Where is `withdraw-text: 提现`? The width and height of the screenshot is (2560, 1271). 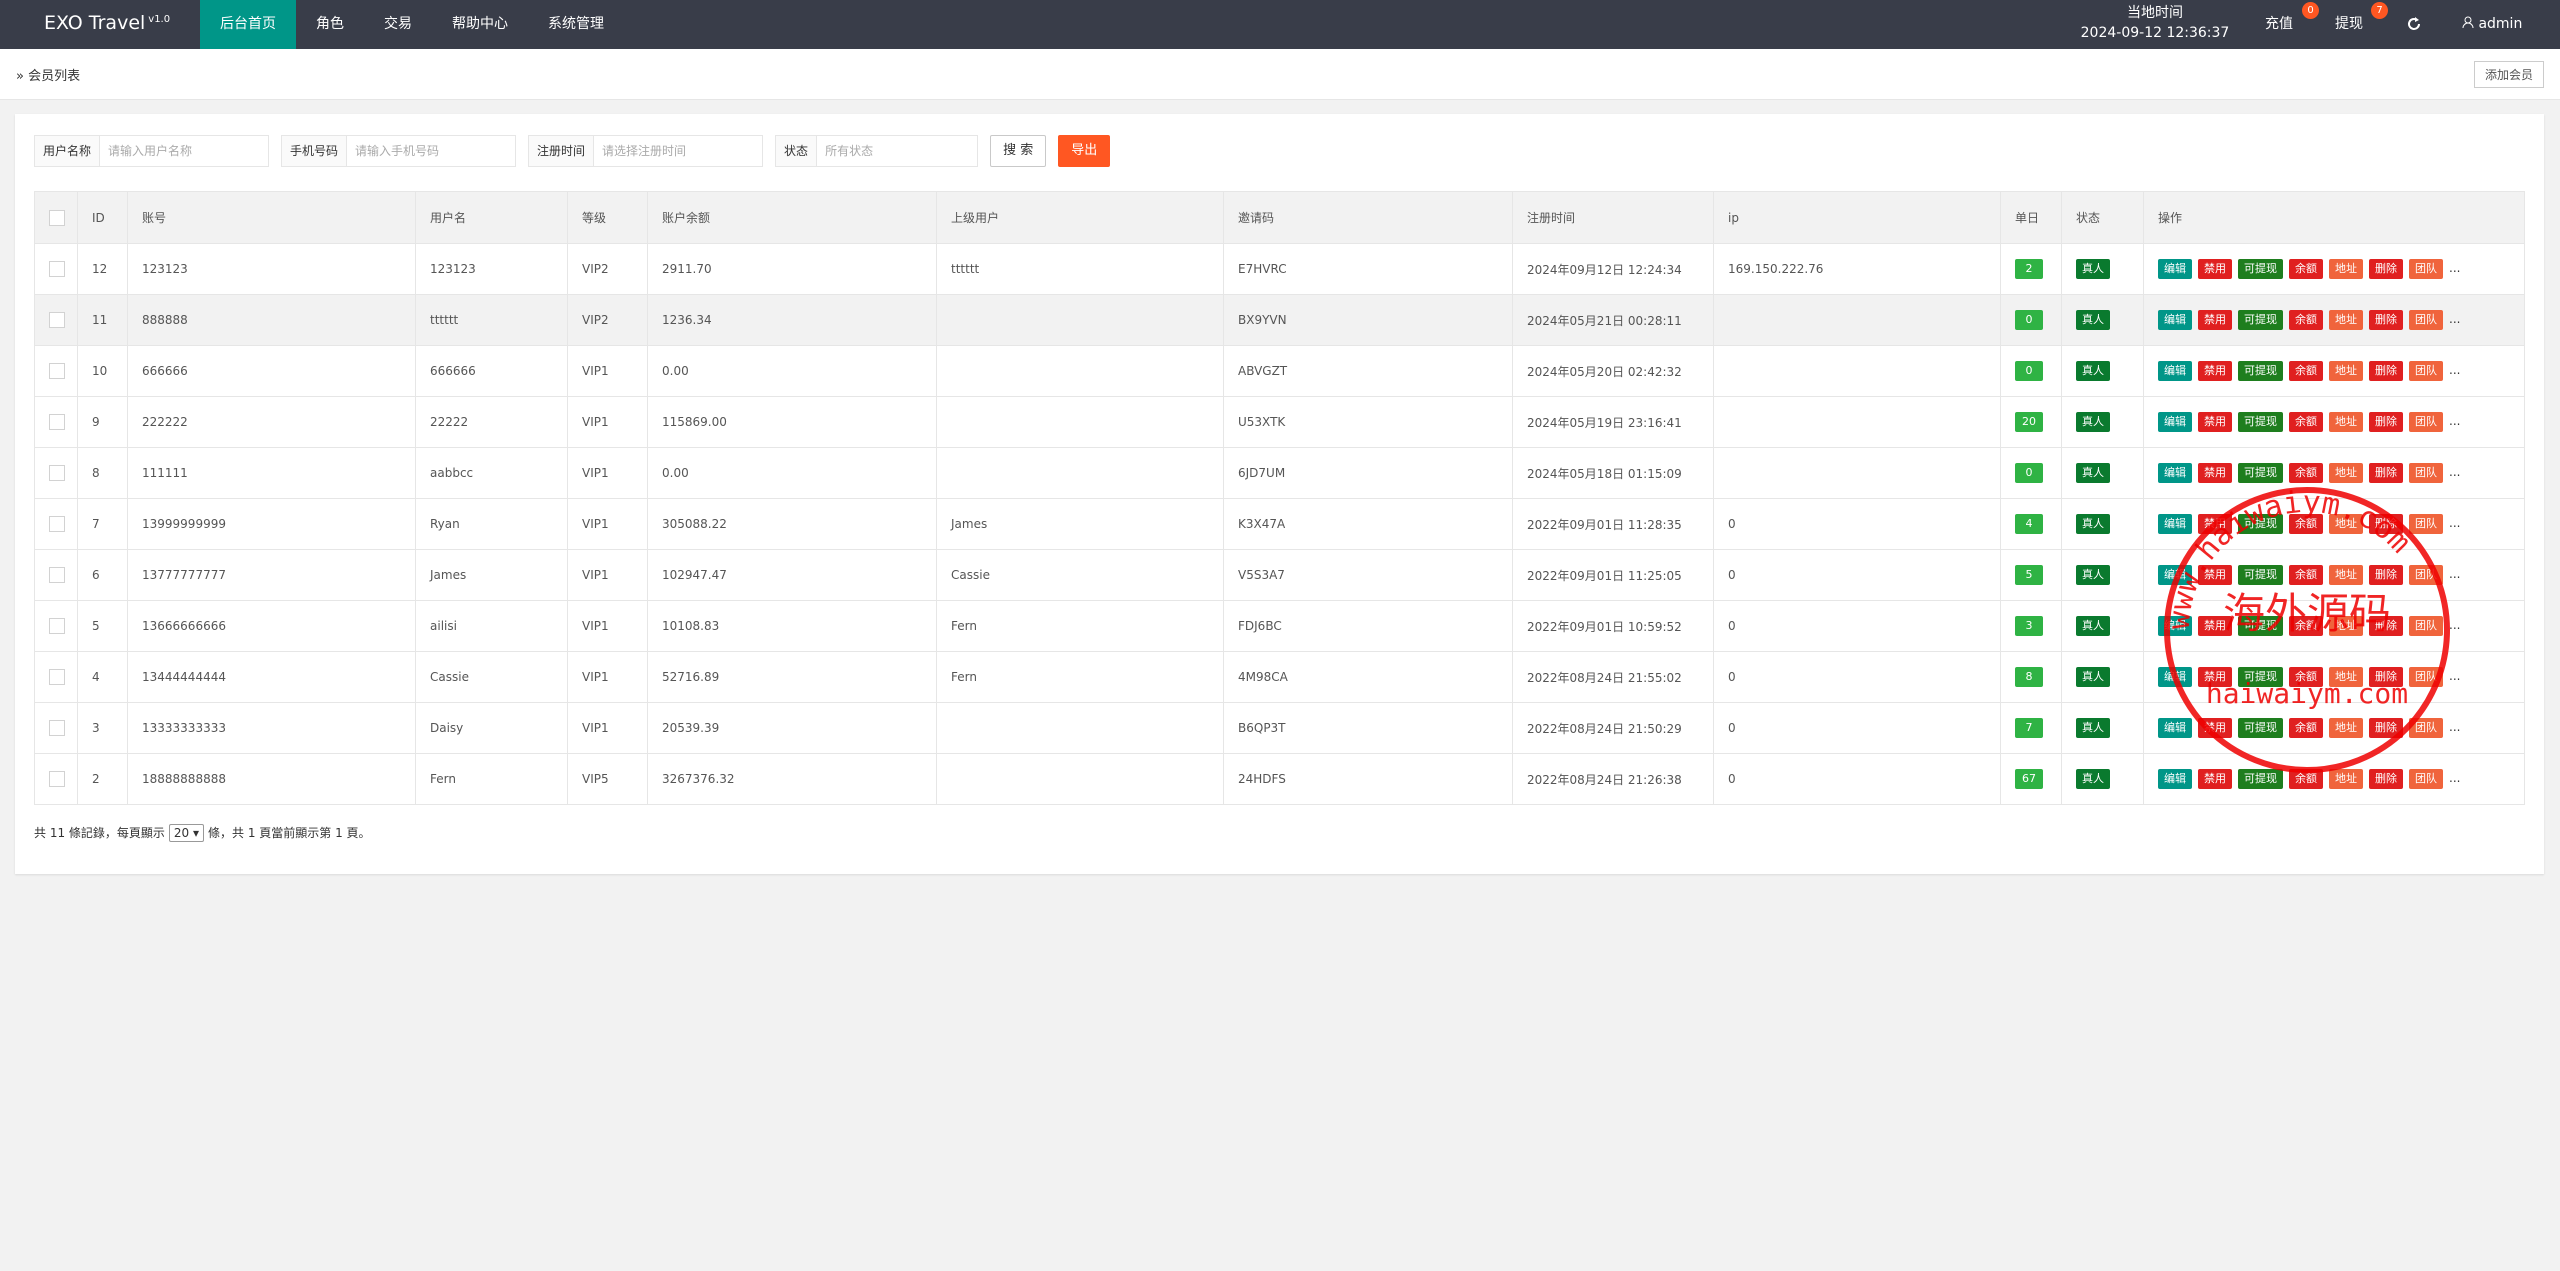 withdraw-text: 提现 is located at coordinates (2349, 24).